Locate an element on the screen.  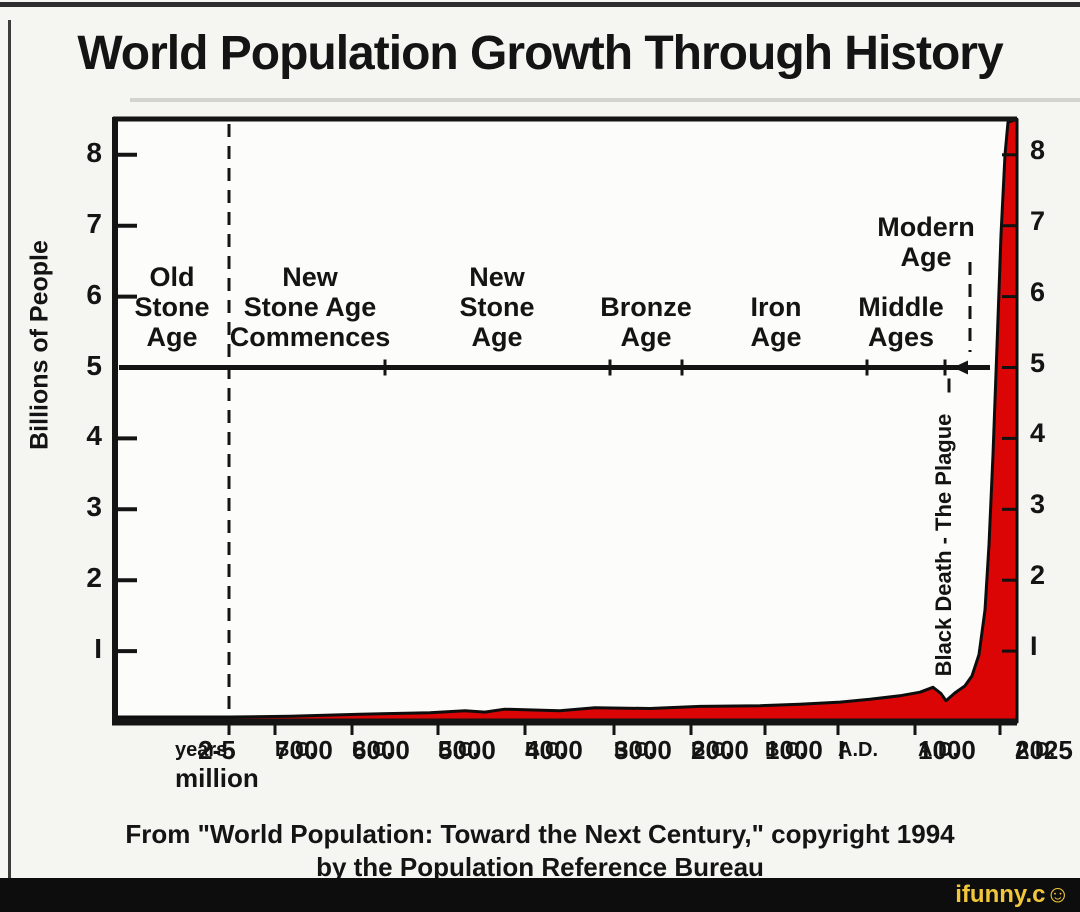
y-axis-label-right: 2 is located at coordinates (1038, 575).